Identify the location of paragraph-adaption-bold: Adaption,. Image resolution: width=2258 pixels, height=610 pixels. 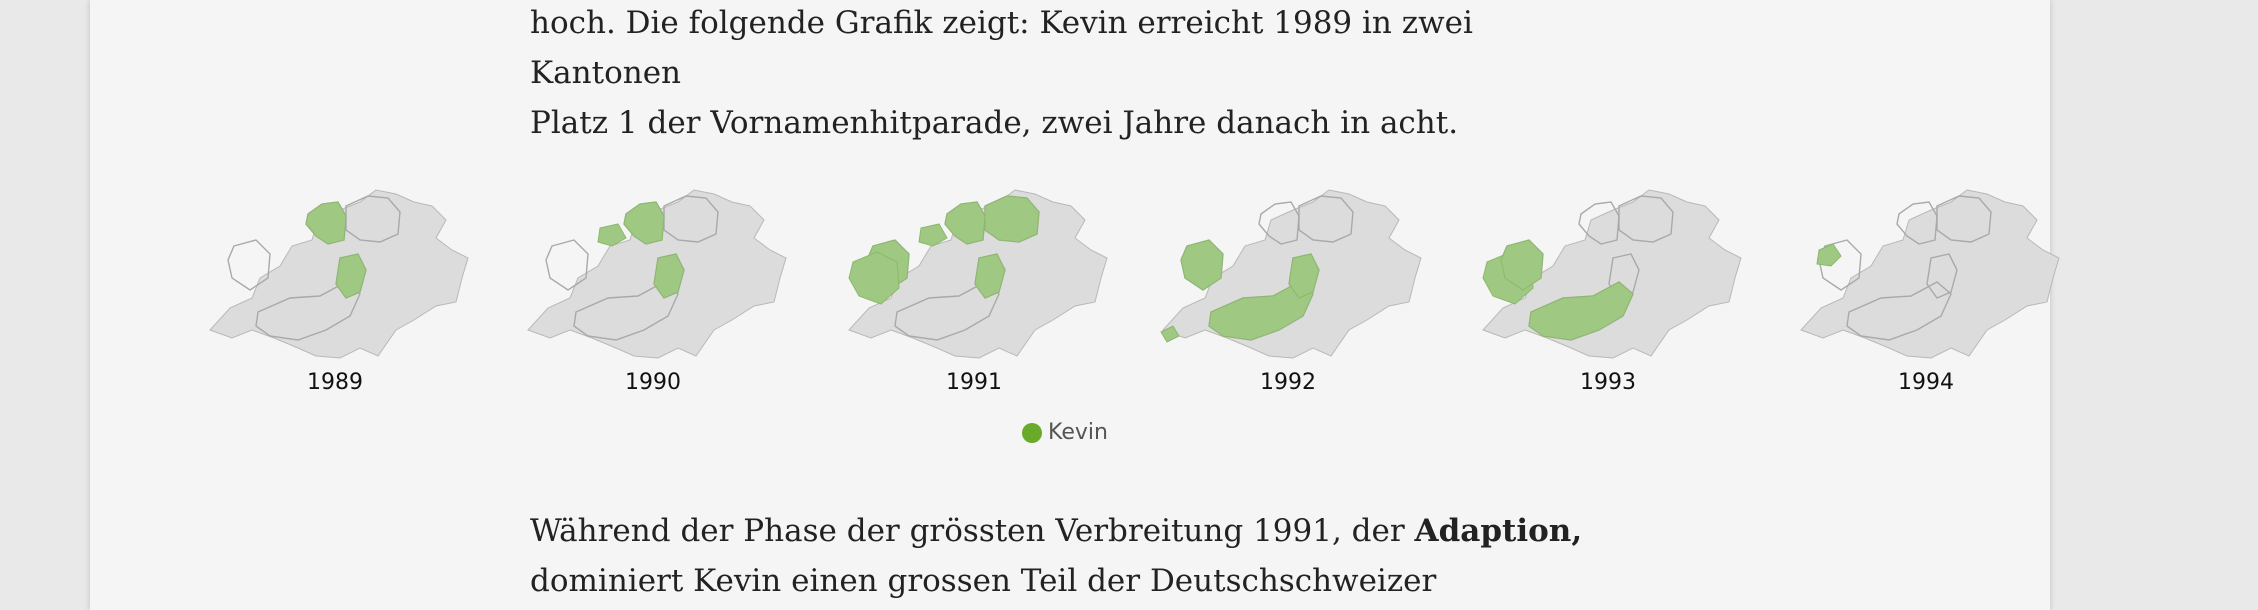
(1498, 531).